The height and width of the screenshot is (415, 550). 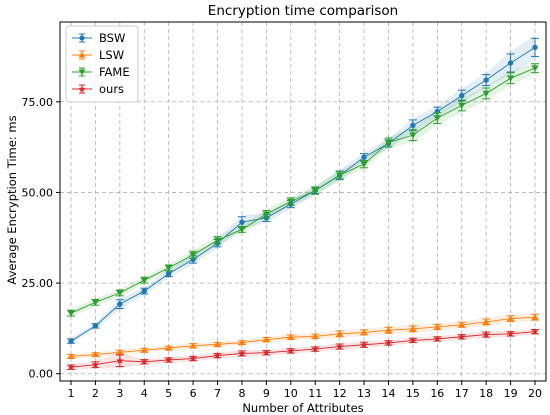 I want to click on legend-label: FAME, so click(x=114, y=72).